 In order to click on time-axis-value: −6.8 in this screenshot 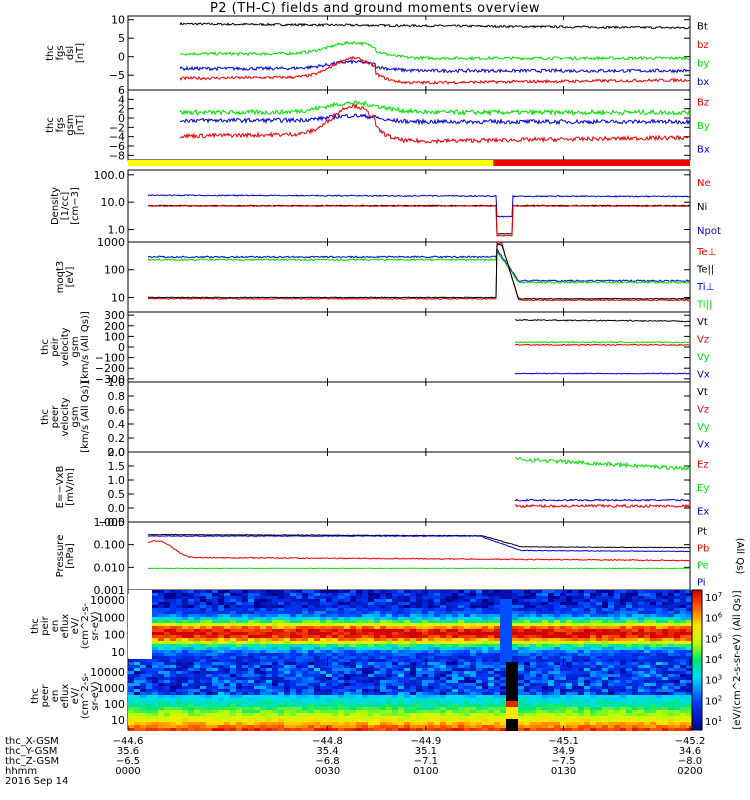, I will do `click(327, 761)`.